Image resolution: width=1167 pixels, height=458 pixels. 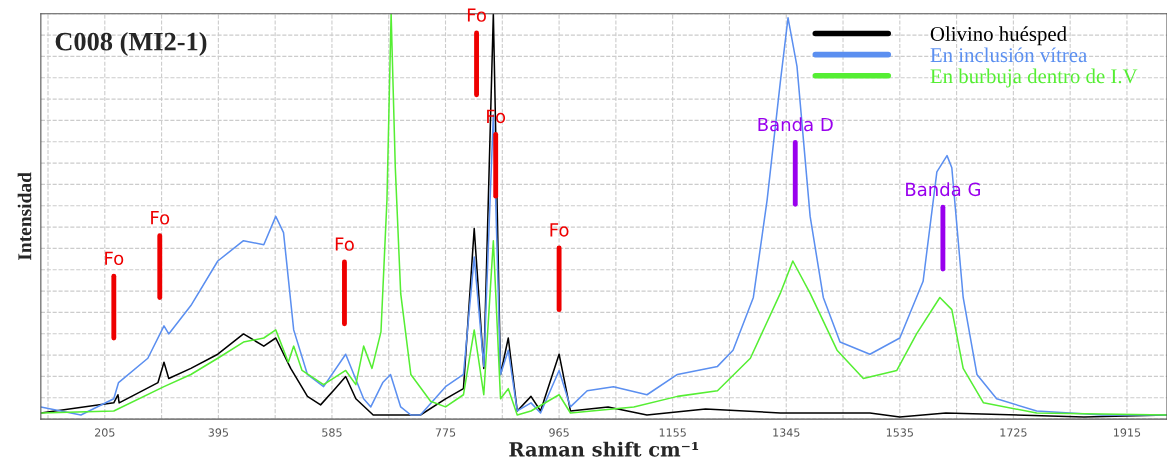 I want to click on x-tick-label: 775, so click(x=445, y=432).